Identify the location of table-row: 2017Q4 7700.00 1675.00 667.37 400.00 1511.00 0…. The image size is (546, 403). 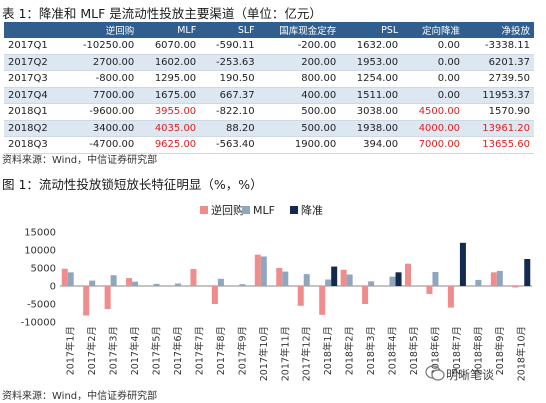
(269, 95).